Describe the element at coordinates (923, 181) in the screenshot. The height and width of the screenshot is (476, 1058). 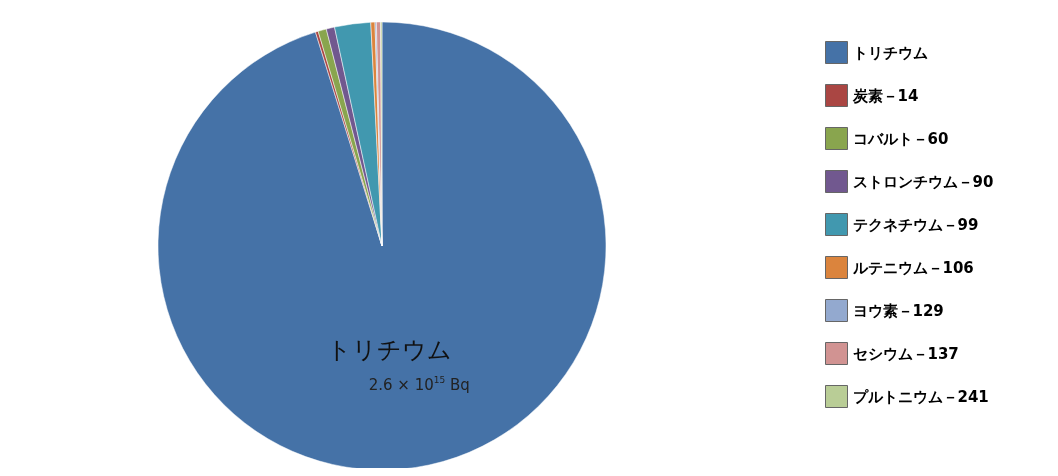
I see `legend-label: ストロンチウム－90` at that location.